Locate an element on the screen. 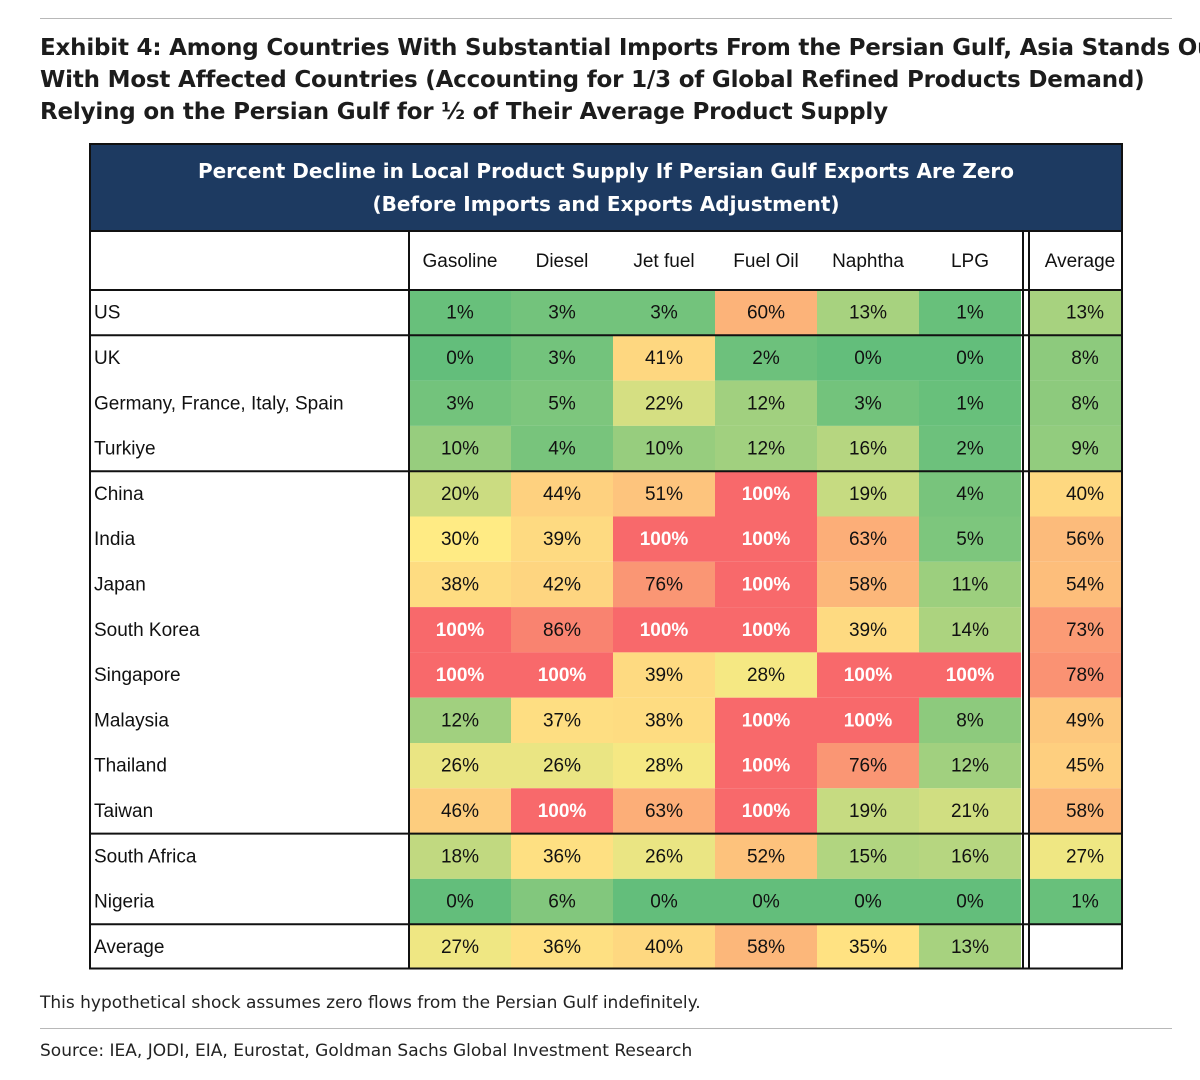 The width and height of the screenshot is (1200, 1080). cell-value: 12% is located at coordinates (766, 449).